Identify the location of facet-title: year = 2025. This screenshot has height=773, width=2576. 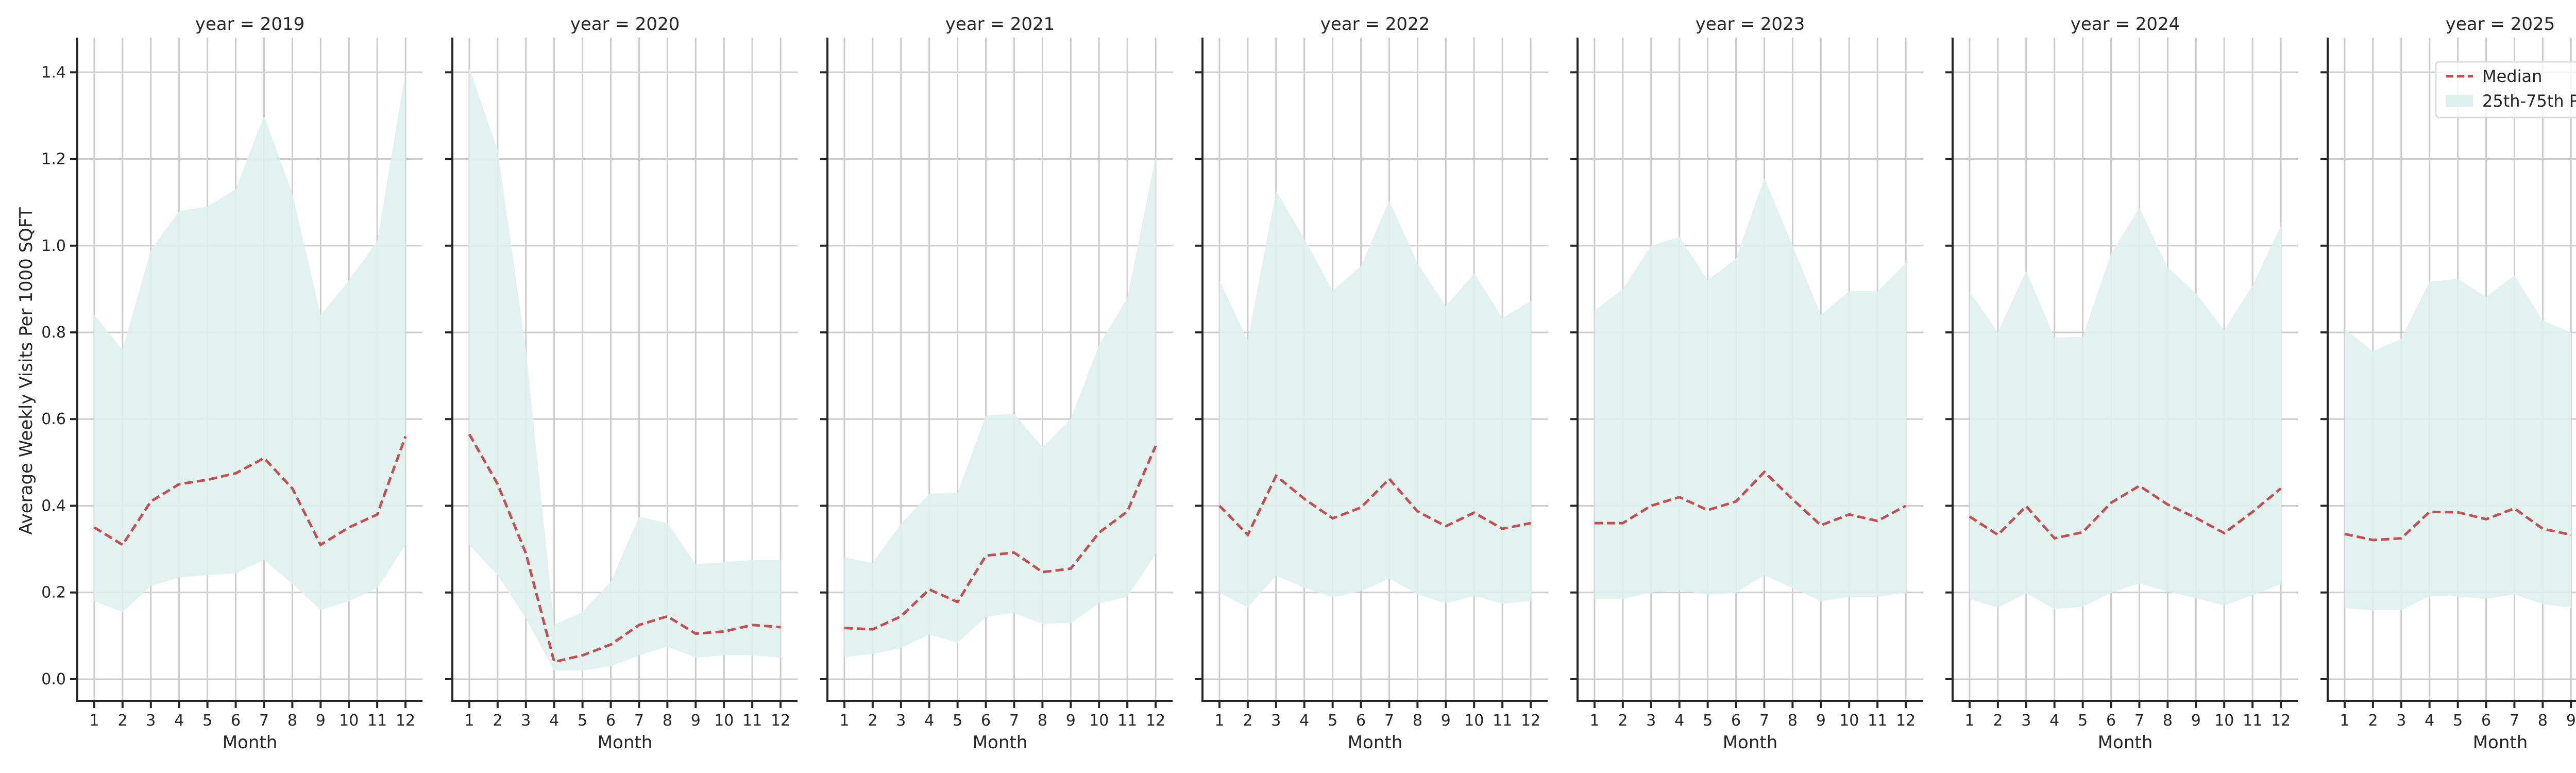
(2500, 24).